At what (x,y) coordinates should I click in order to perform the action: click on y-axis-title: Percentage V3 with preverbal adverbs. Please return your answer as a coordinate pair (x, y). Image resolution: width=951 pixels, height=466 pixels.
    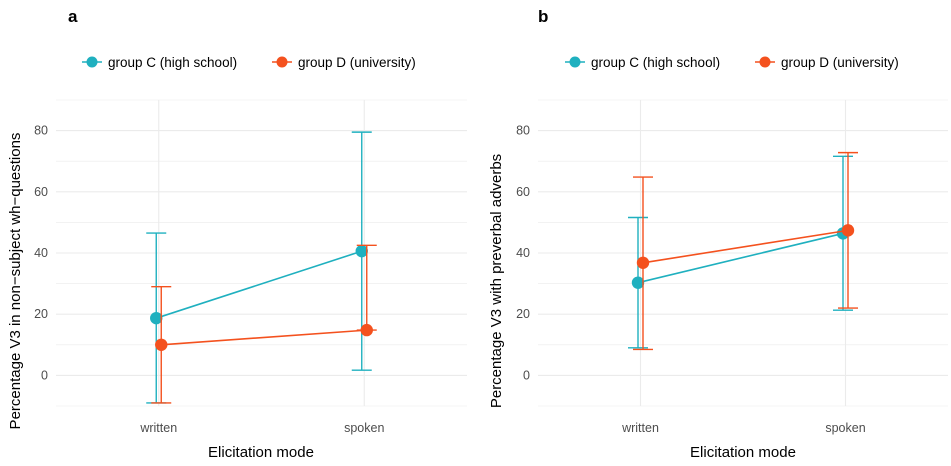
    Looking at the image, I should click on (496, 281).